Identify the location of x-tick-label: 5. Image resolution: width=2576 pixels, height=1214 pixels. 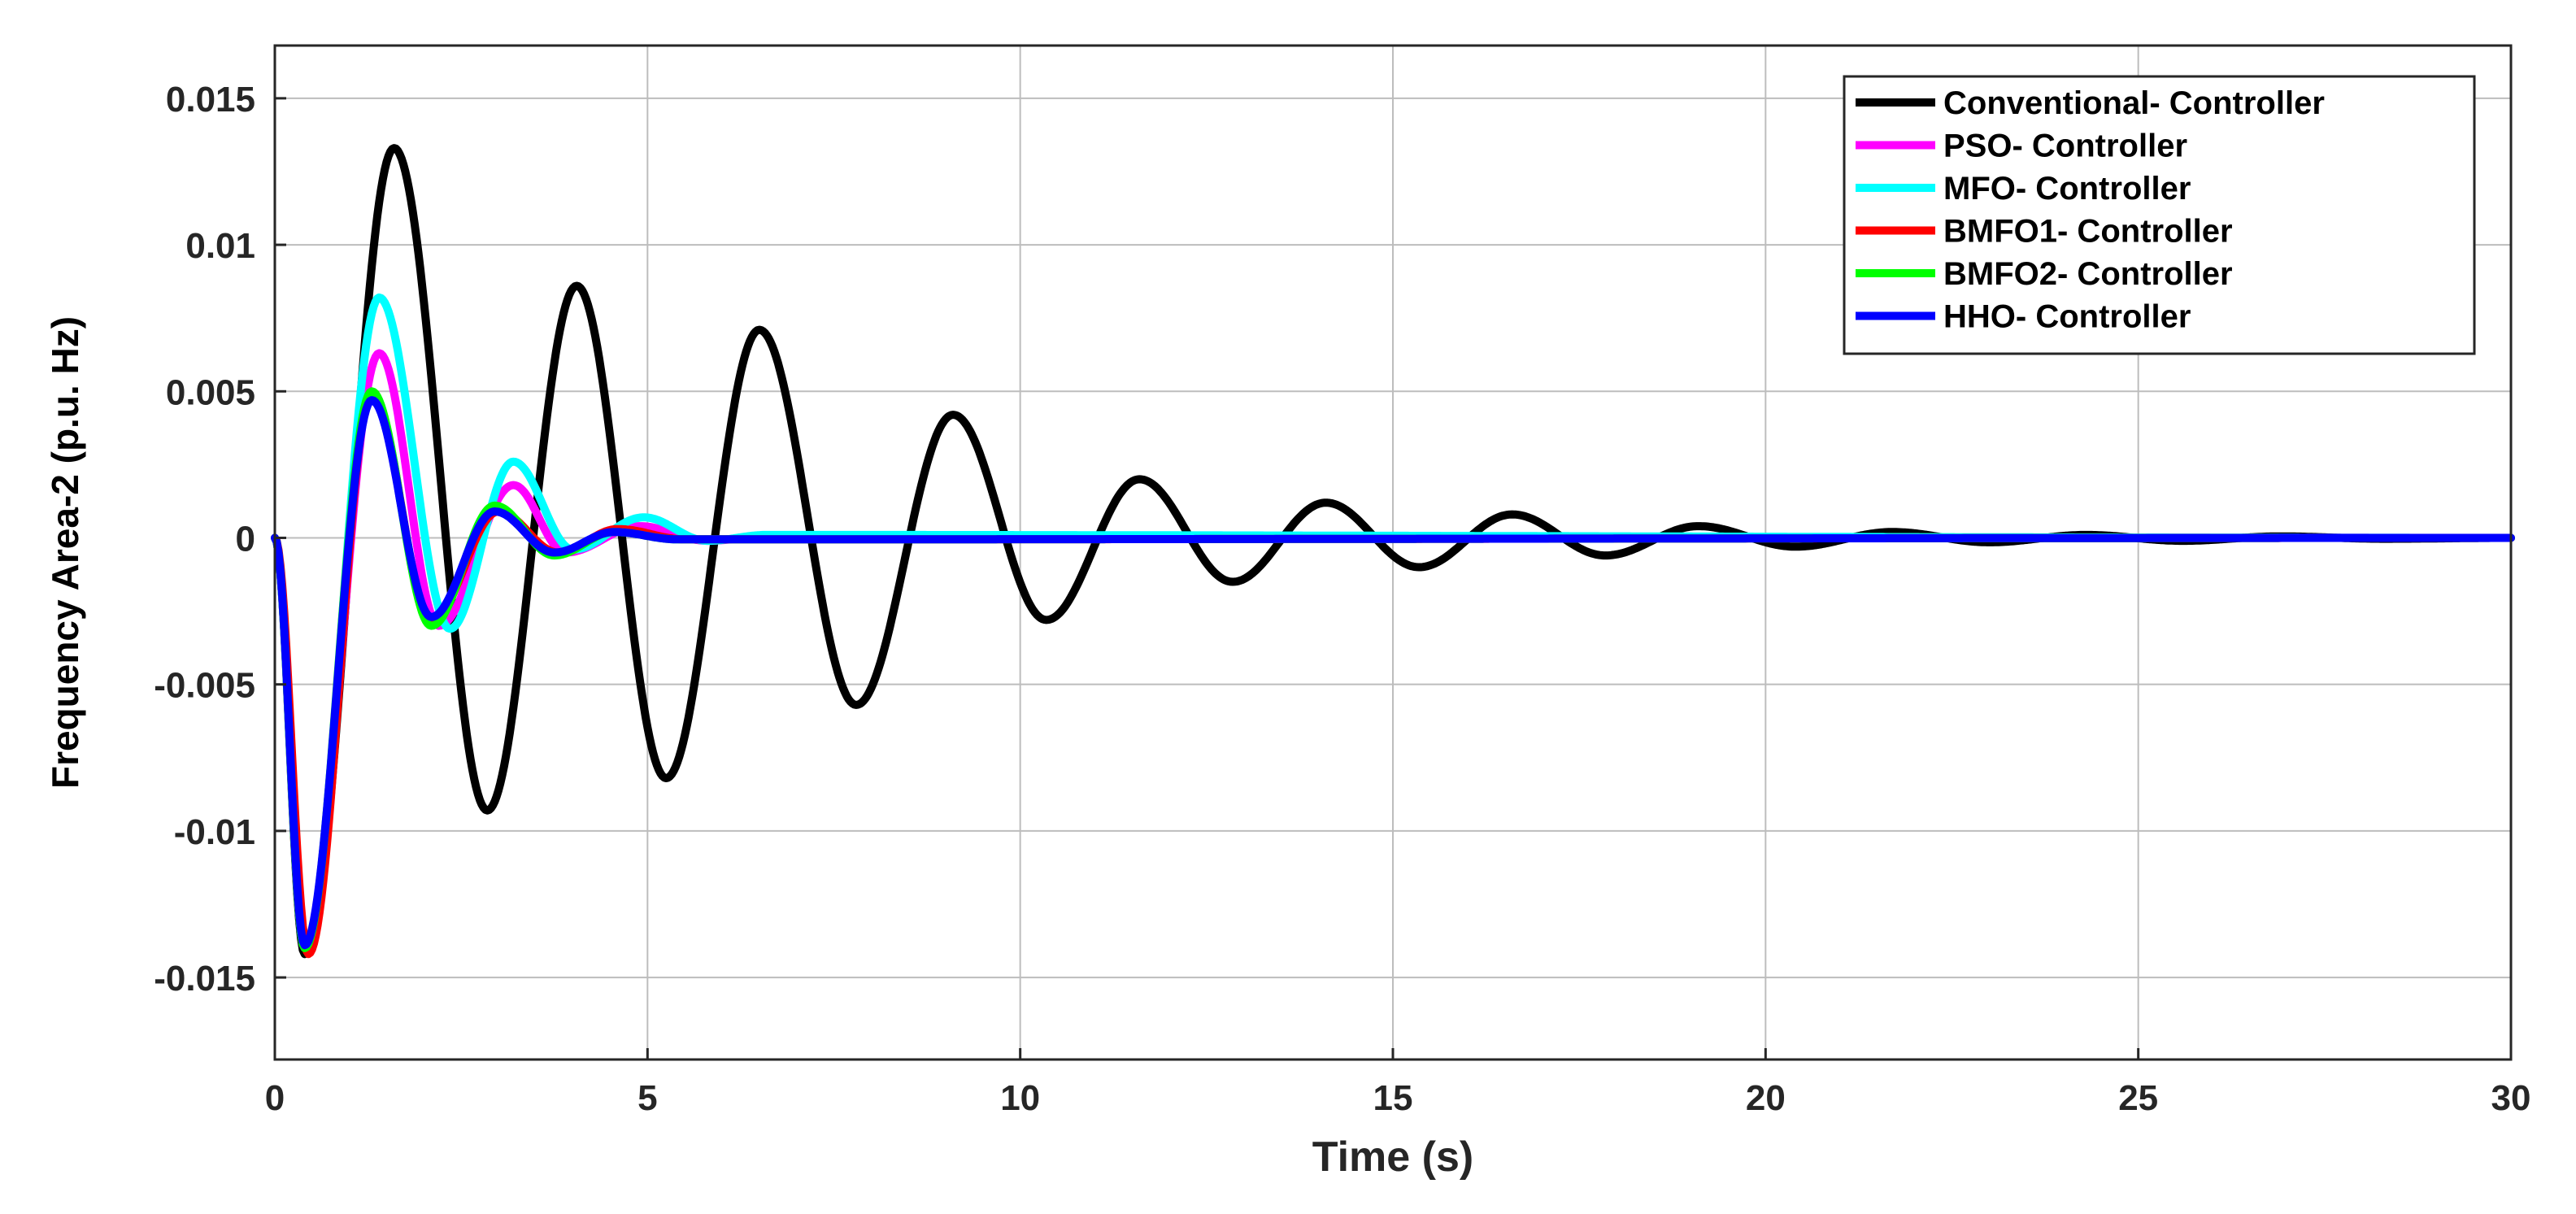
(647, 1098).